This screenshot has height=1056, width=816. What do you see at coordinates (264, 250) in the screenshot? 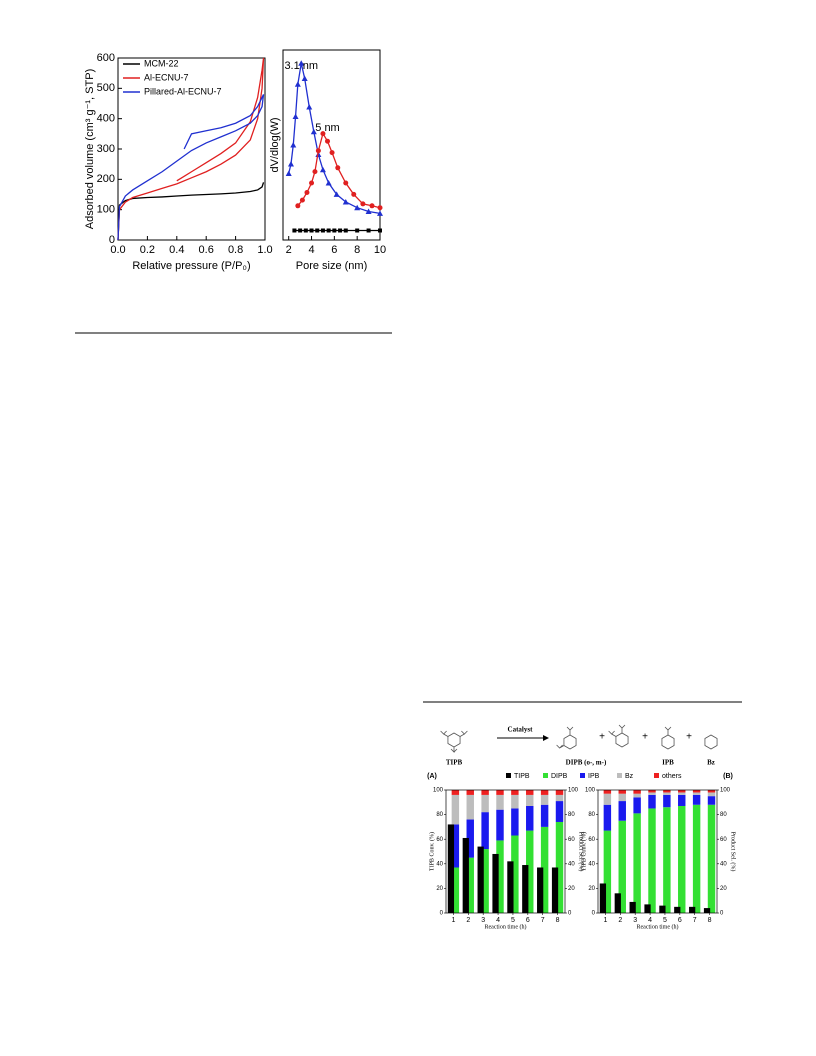
I see `x-tick-label: 1.0` at bounding box center [264, 250].